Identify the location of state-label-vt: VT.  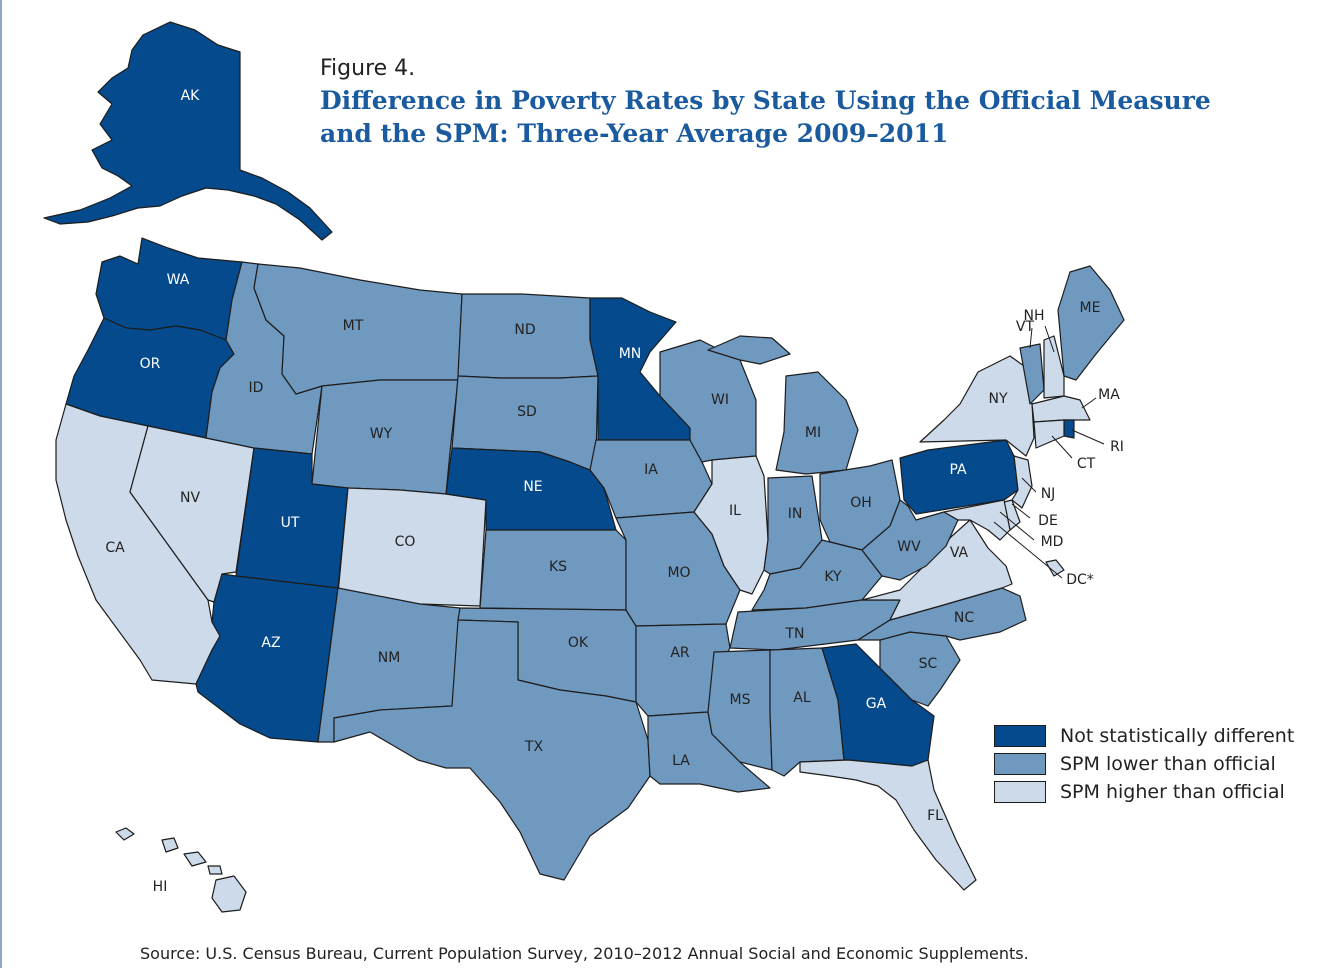
(1025, 327).